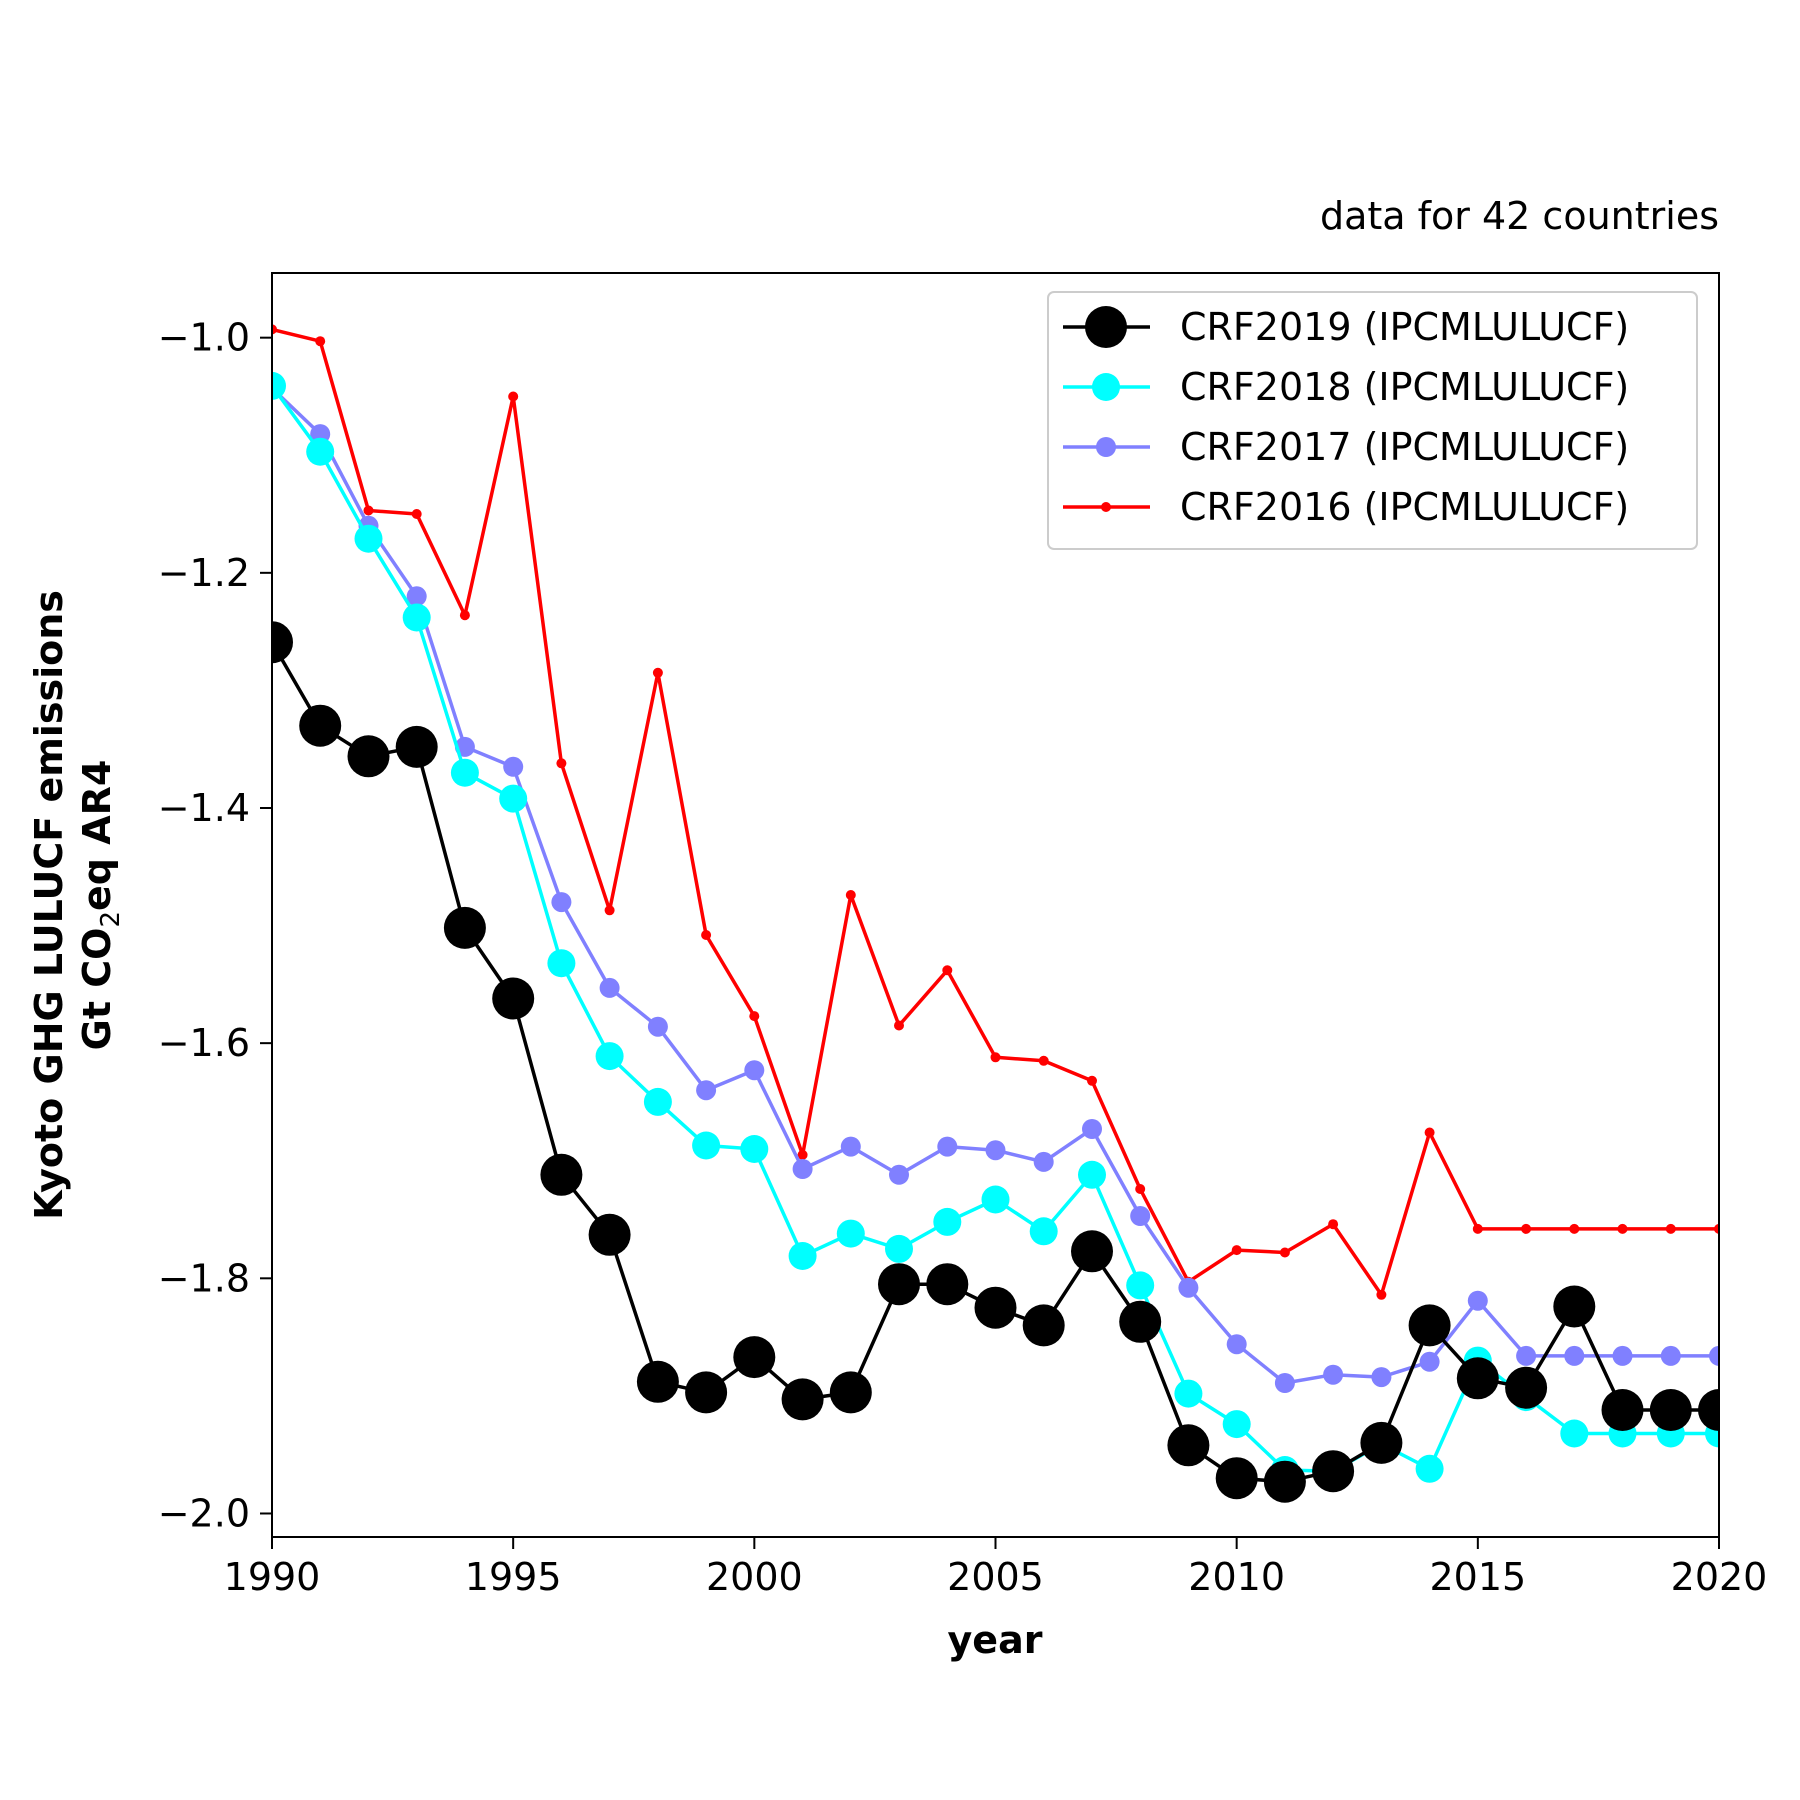 This screenshot has width=1800, height=1800. What do you see at coordinates (1236, 1577) in the screenshot?
I see `x-tick-label: 2010` at bounding box center [1236, 1577].